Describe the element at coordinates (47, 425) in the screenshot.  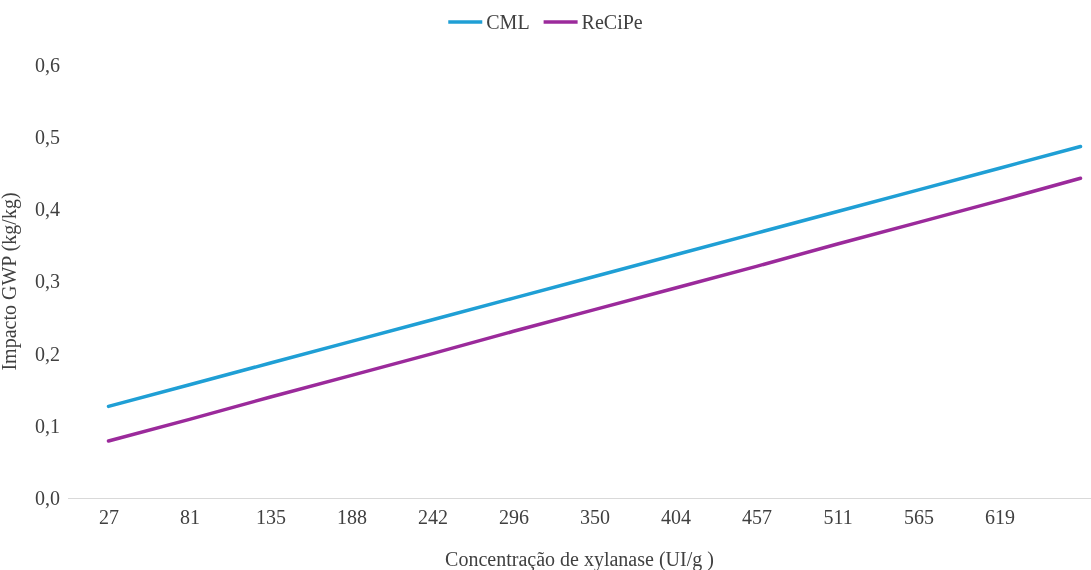
I see `y-tick-label: 0,1` at that location.